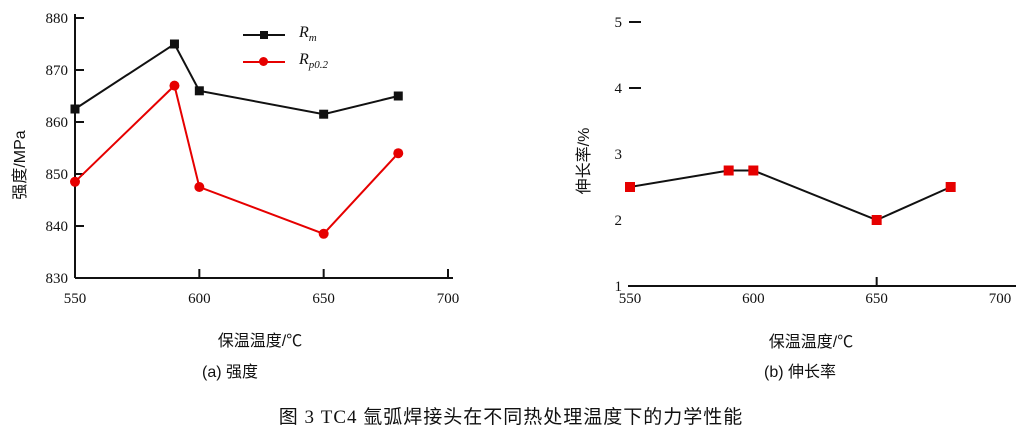 The image size is (1022, 434). What do you see at coordinates (57, 71) in the screenshot?
I see `y-tick-label: 870` at bounding box center [57, 71].